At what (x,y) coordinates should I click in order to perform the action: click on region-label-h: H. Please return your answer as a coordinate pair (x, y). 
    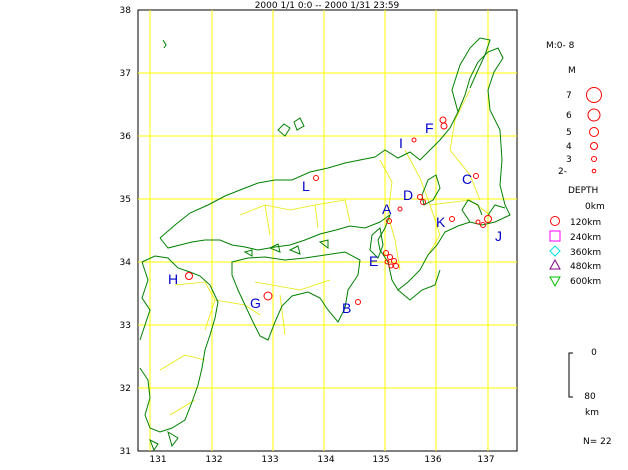
    Looking at the image, I should click on (173, 279).